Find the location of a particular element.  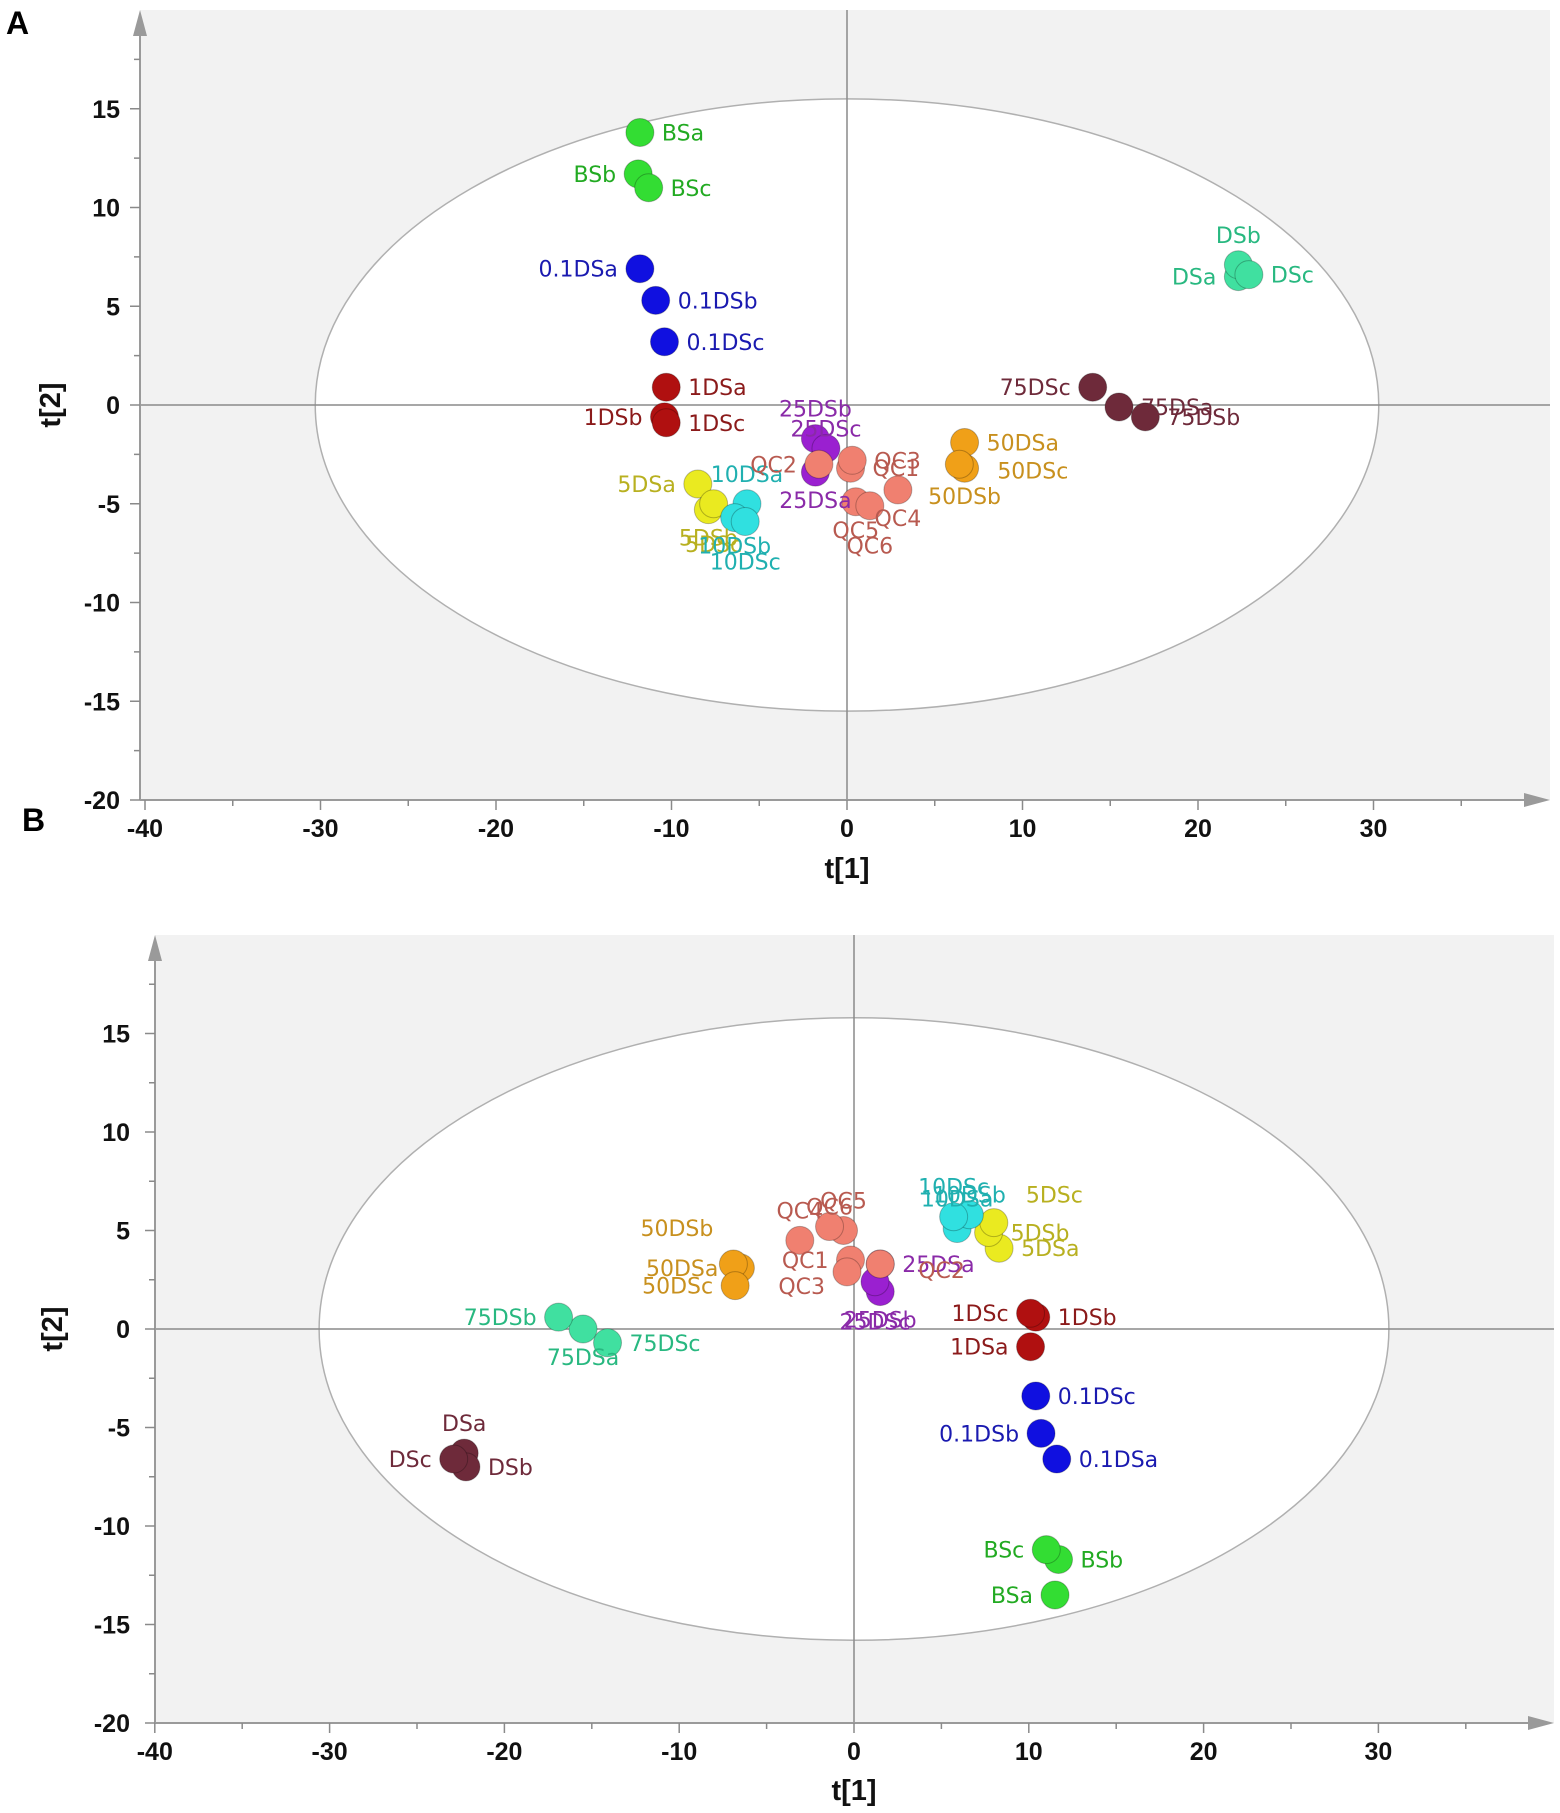

panel-b-y-axis-arrow is located at coordinates (155, 948).